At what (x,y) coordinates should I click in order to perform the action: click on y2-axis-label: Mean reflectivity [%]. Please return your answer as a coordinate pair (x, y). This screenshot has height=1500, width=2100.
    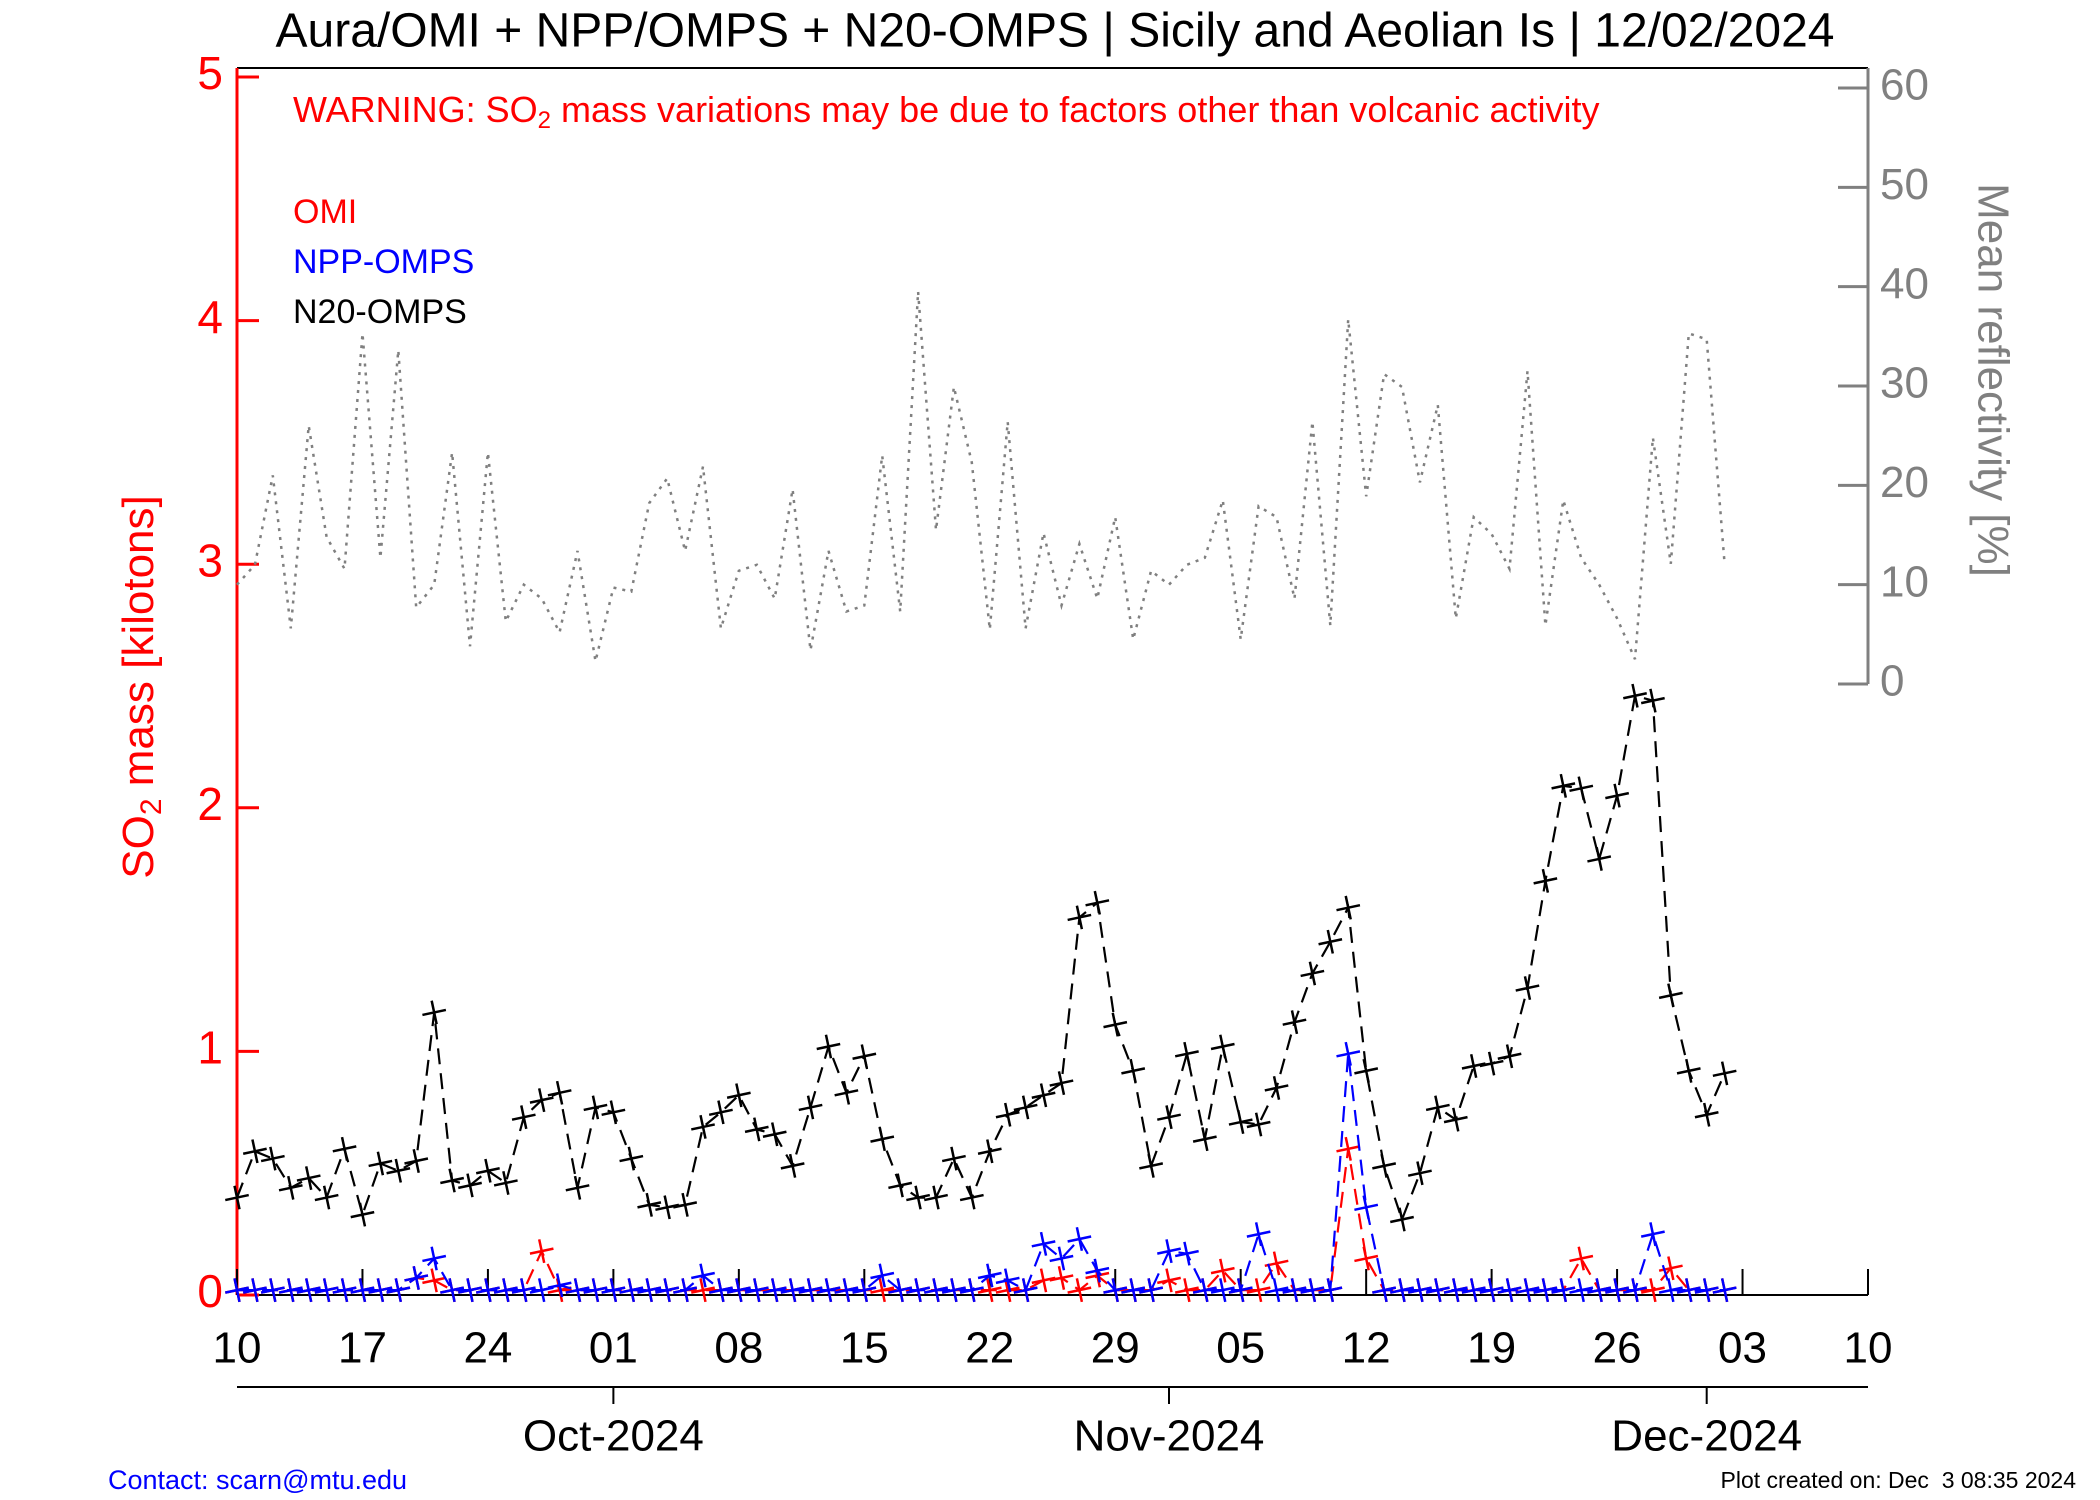
    Looking at the image, I should click on (1992, 380).